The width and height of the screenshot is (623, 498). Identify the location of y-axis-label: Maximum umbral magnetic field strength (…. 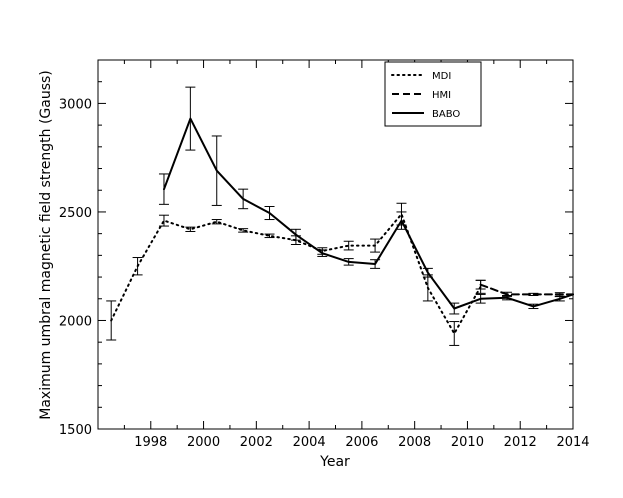
(46, 245).